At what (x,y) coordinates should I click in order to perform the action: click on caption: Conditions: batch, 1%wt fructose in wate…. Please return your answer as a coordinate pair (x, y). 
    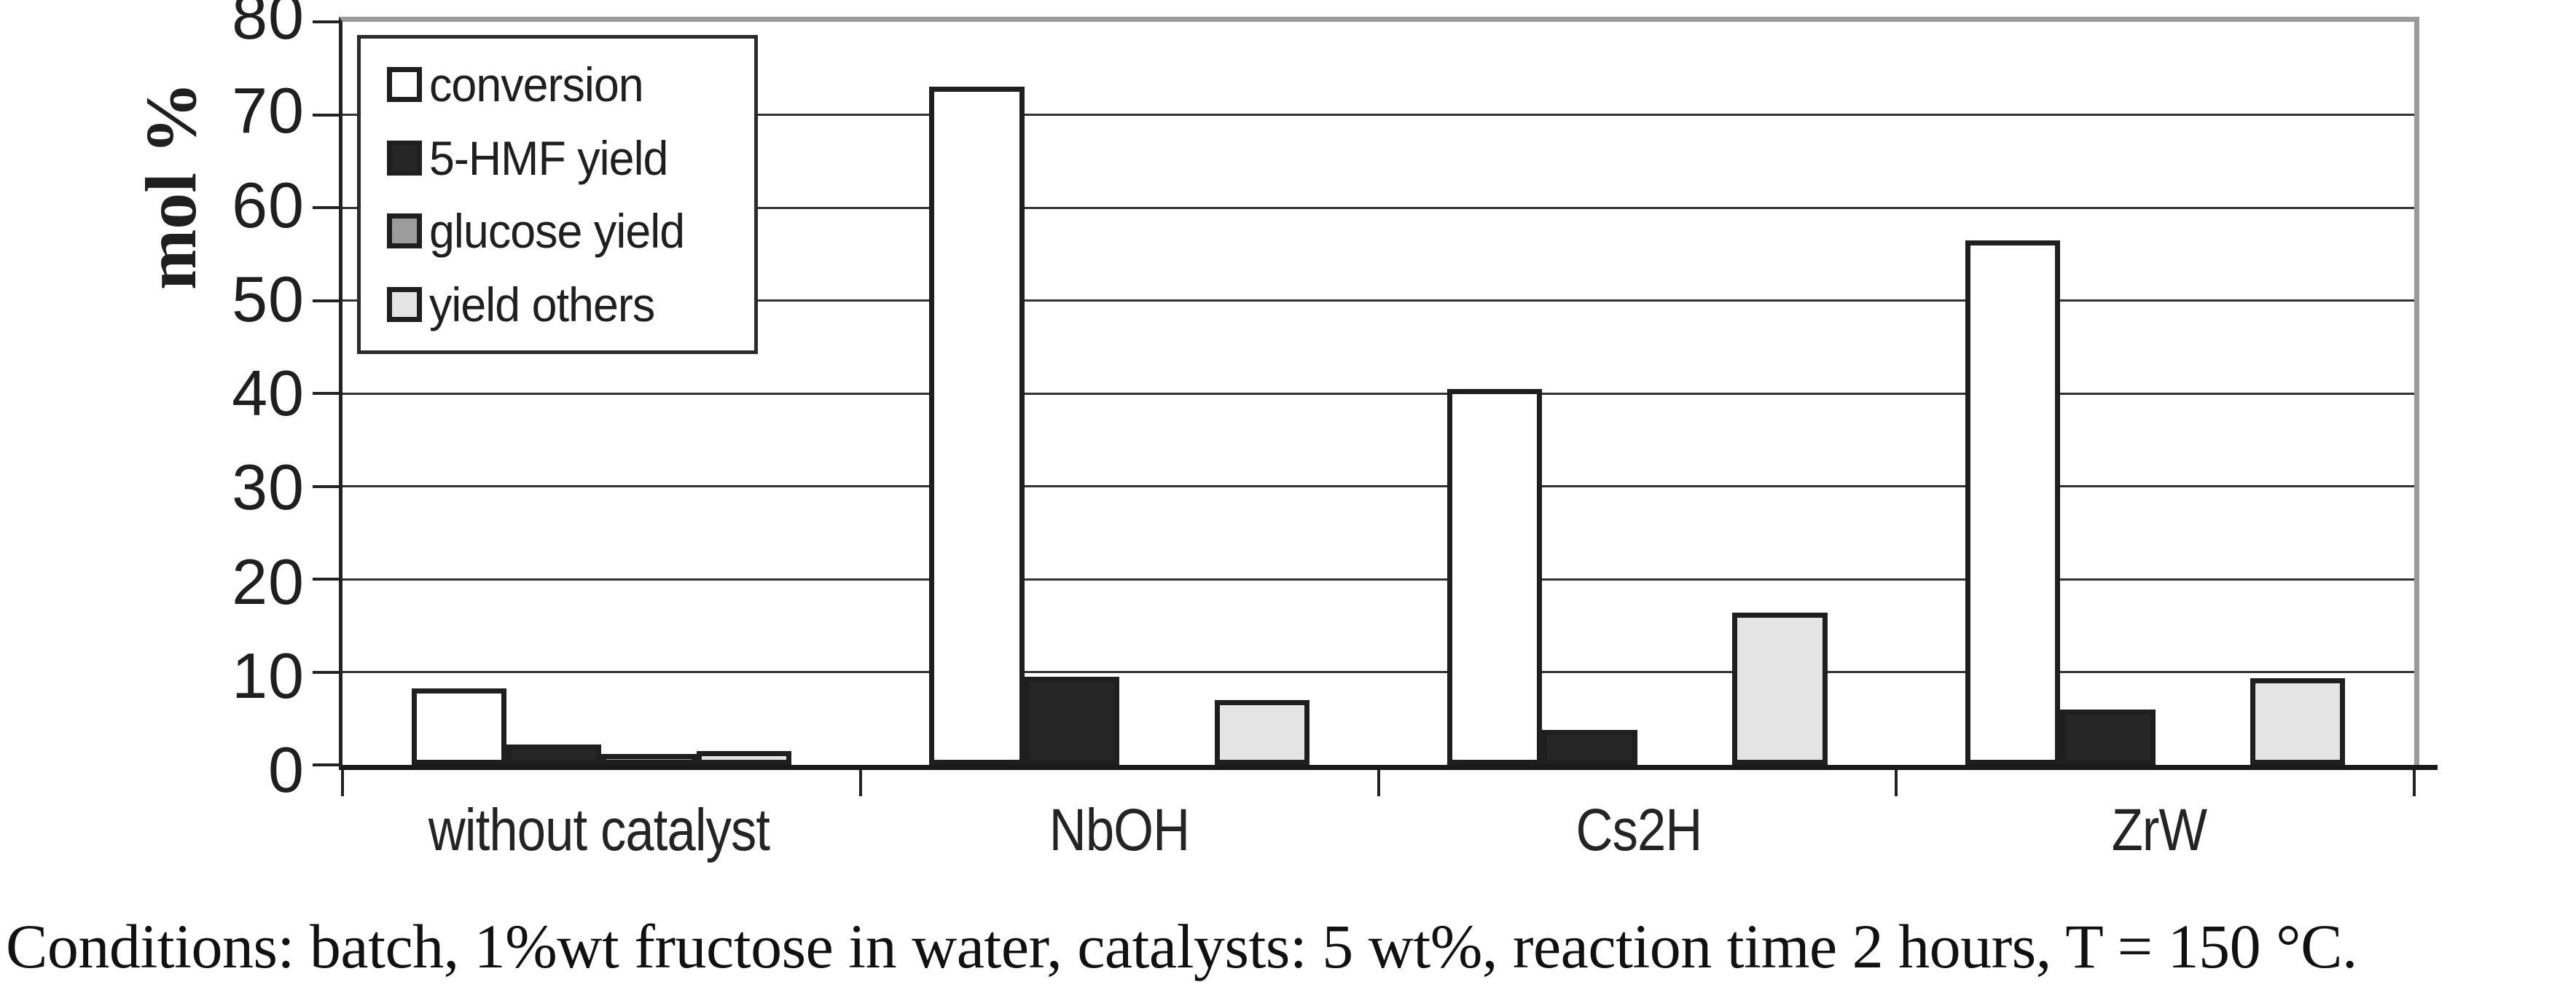
    Looking at the image, I should click on (1181, 946).